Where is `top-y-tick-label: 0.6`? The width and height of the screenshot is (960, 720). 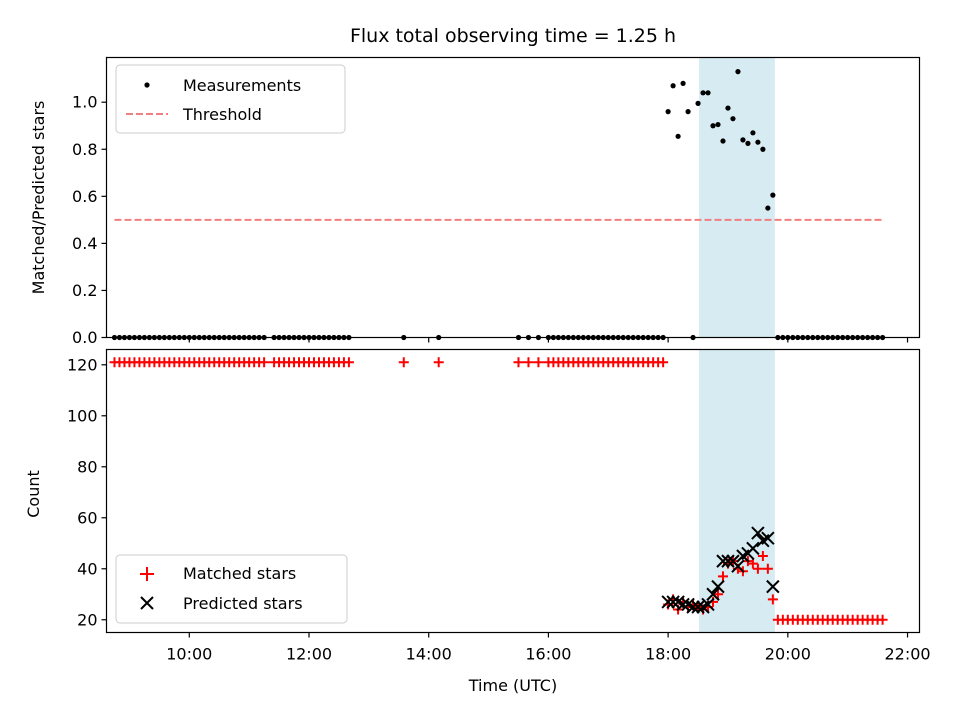 top-y-tick-label: 0.6 is located at coordinates (84, 196).